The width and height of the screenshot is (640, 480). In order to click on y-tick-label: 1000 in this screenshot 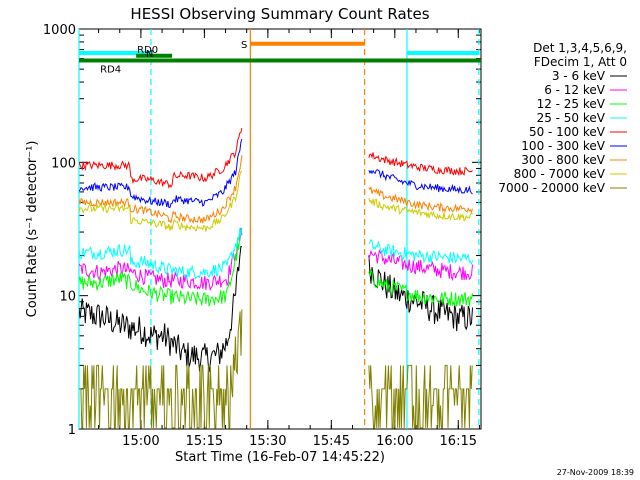, I will do `click(59, 30)`.